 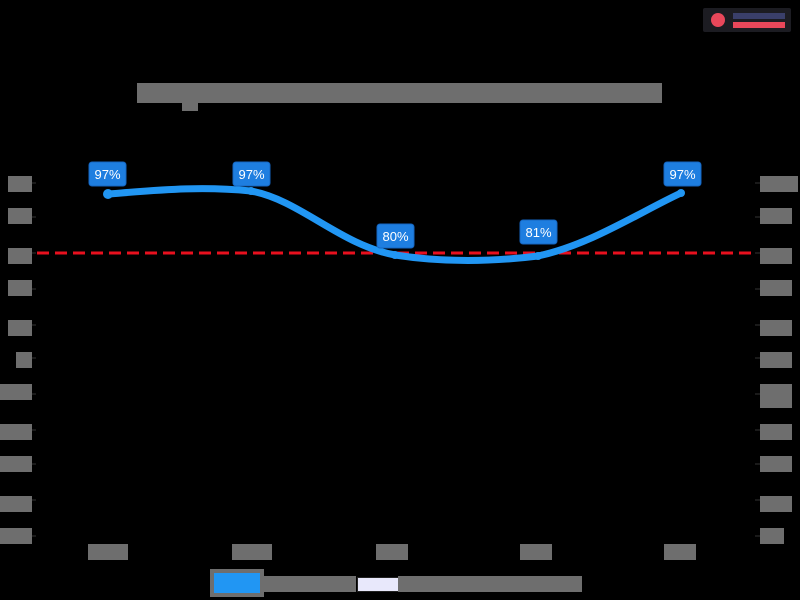 I want to click on legend-label-series, so click(x=310, y=584).